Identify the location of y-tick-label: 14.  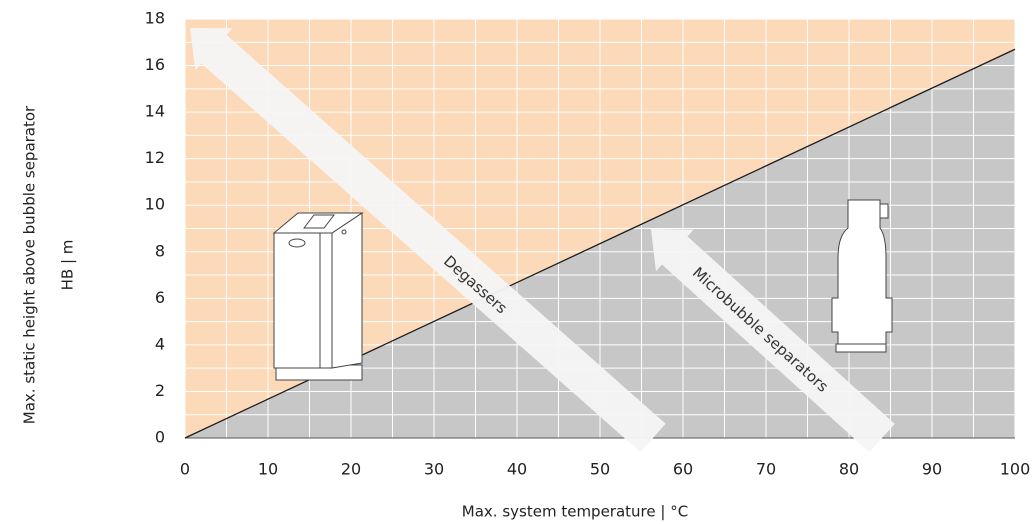
(155, 111).